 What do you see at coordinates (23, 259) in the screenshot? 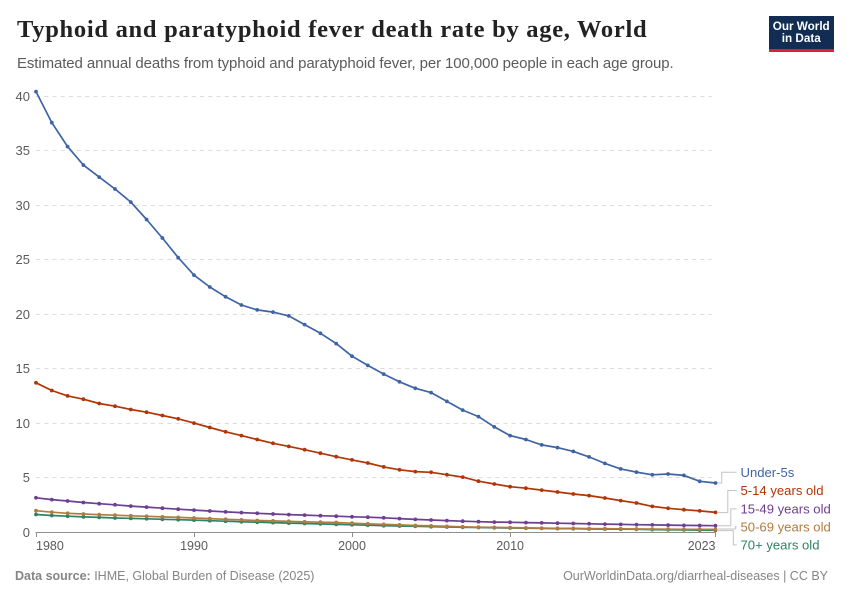
I see `svg-text: 25` at bounding box center [23, 259].